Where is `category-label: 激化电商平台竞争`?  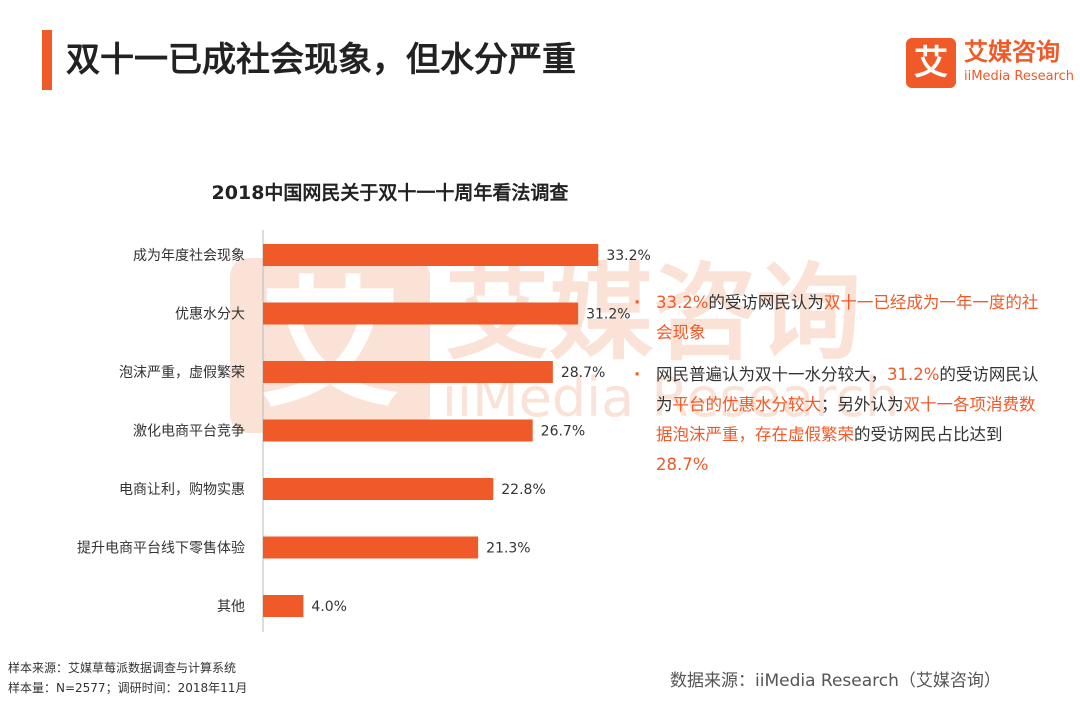 category-label: 激化电商平台竞争 is located at coordinates (189, 431).